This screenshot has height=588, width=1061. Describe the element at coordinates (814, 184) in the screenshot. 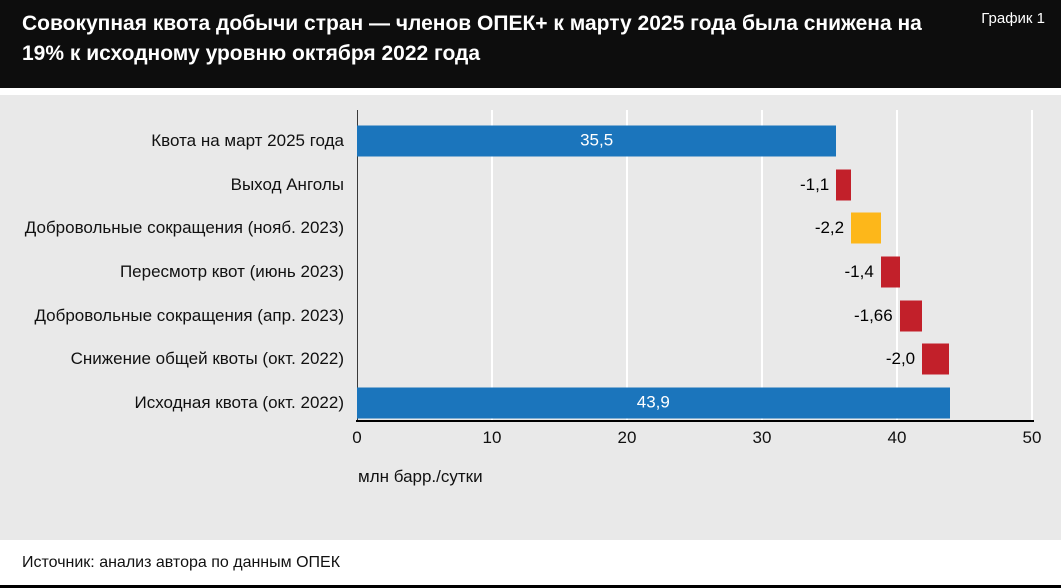

I see `value-label: -1,1` at that location.